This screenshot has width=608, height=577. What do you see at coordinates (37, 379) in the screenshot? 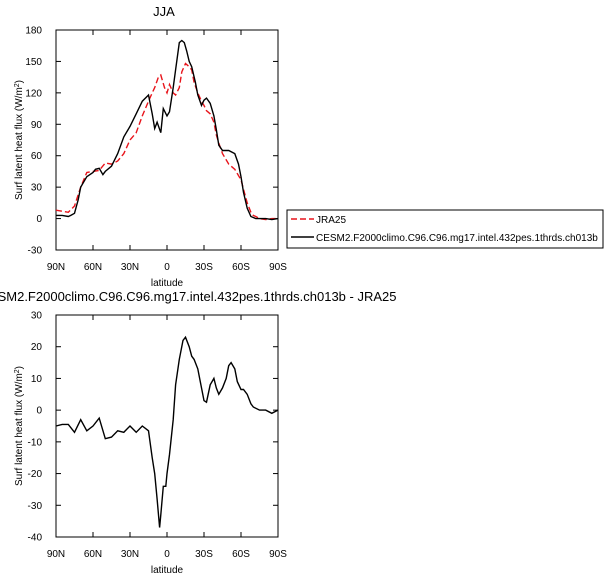
I see `bottom-y-tick-label: 10` at bounding box center [37, 379].